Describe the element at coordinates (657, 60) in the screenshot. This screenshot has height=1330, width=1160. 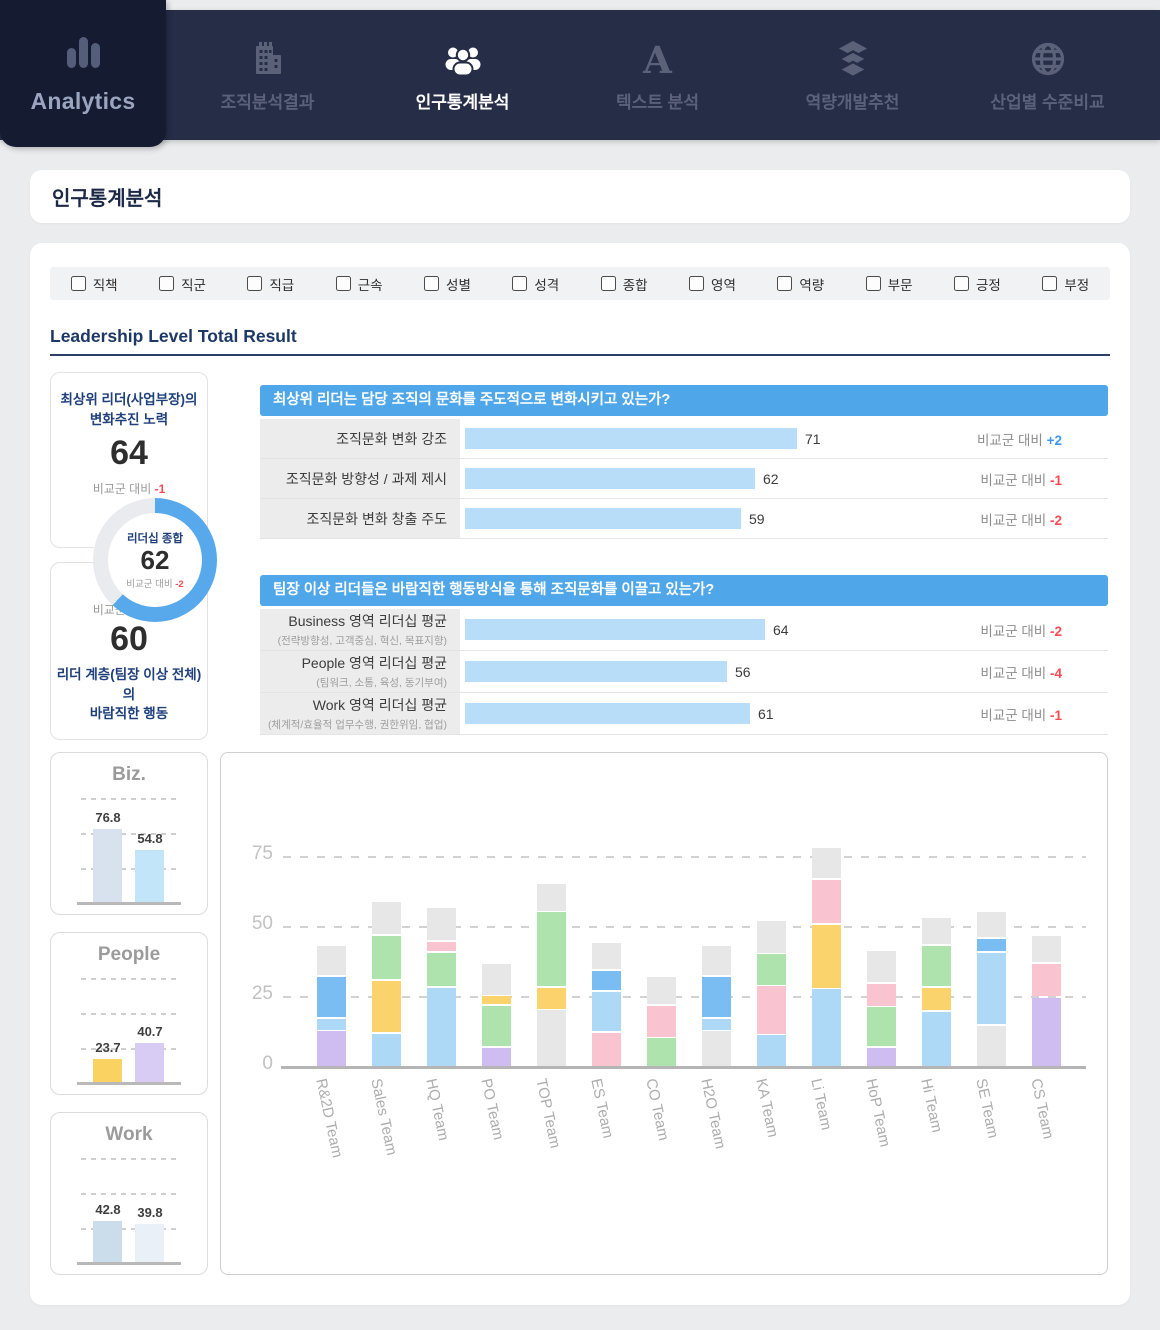
I see `letter-a-icon: A` at that location.